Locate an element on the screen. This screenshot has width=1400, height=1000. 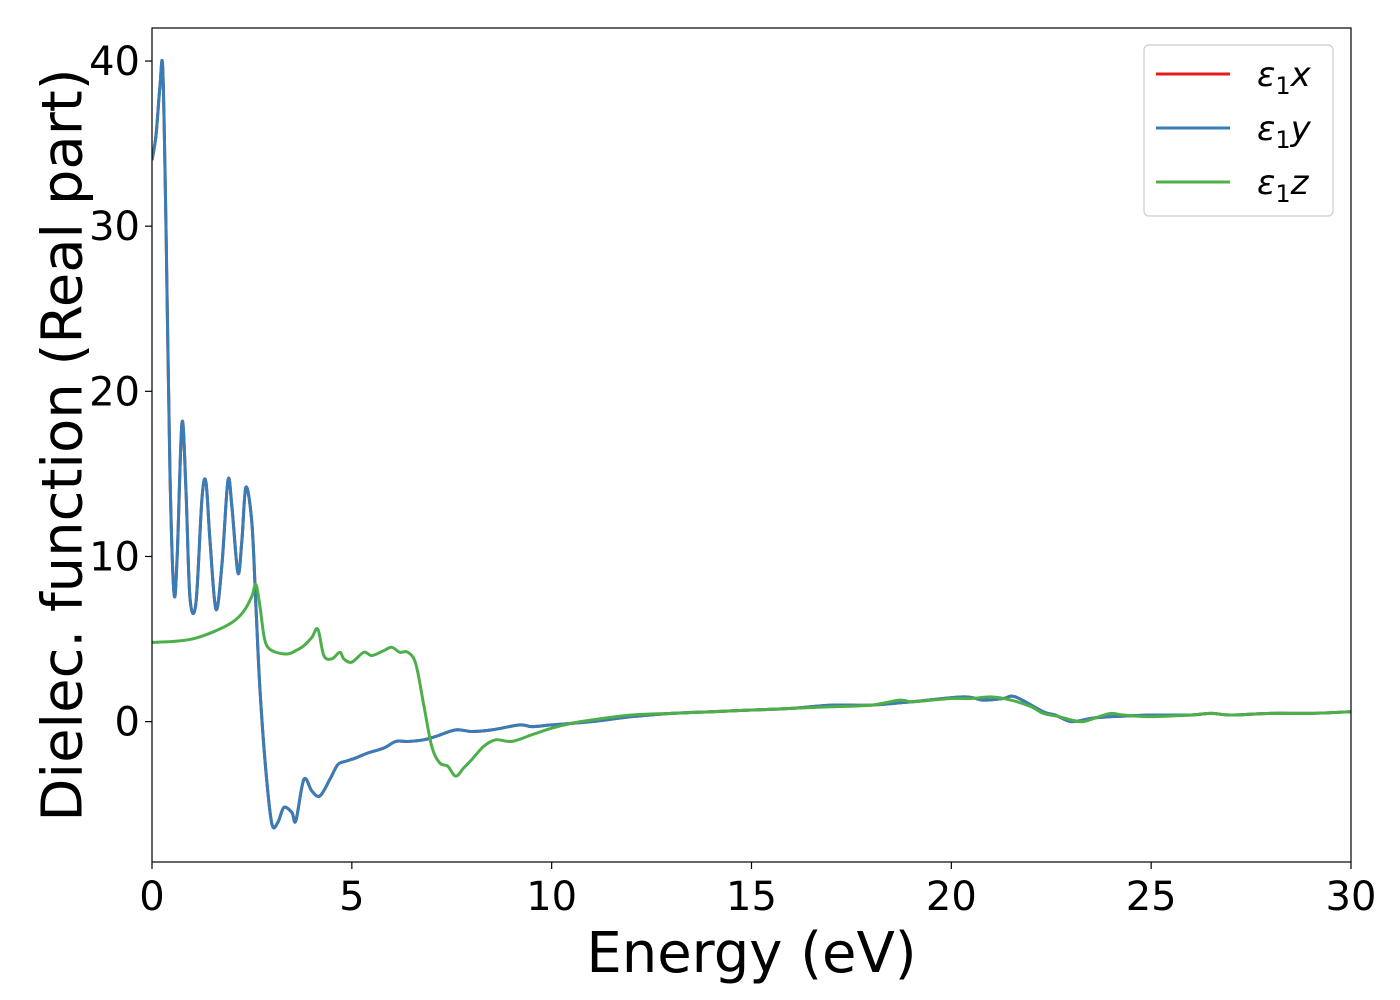
x-tick-label: 30 is located at coordinates (1351, 897).